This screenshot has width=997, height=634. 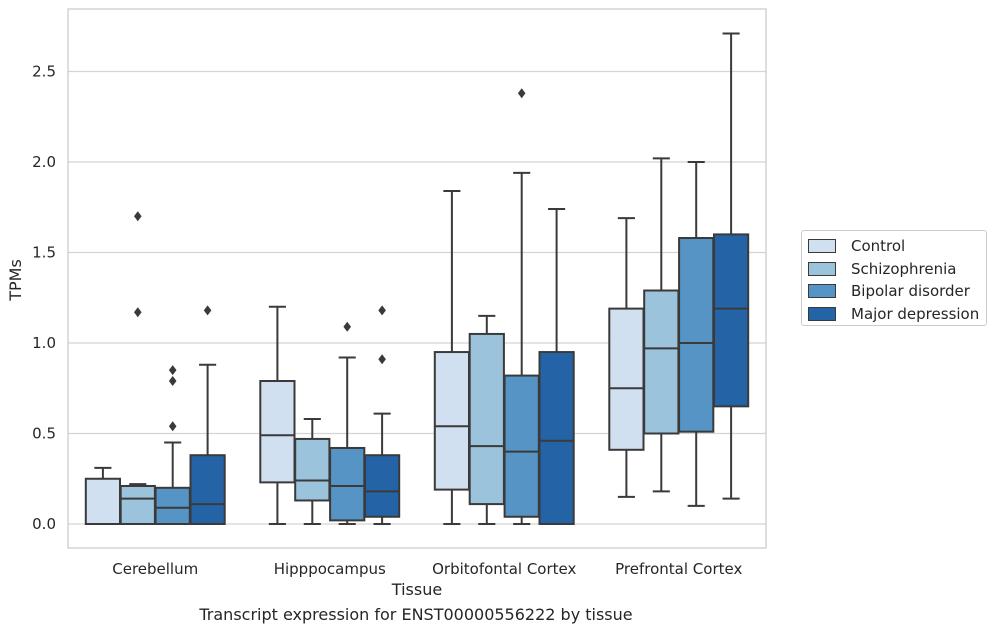 I want to click on y-tick-label: 1.5, so click(x=44, y=253).